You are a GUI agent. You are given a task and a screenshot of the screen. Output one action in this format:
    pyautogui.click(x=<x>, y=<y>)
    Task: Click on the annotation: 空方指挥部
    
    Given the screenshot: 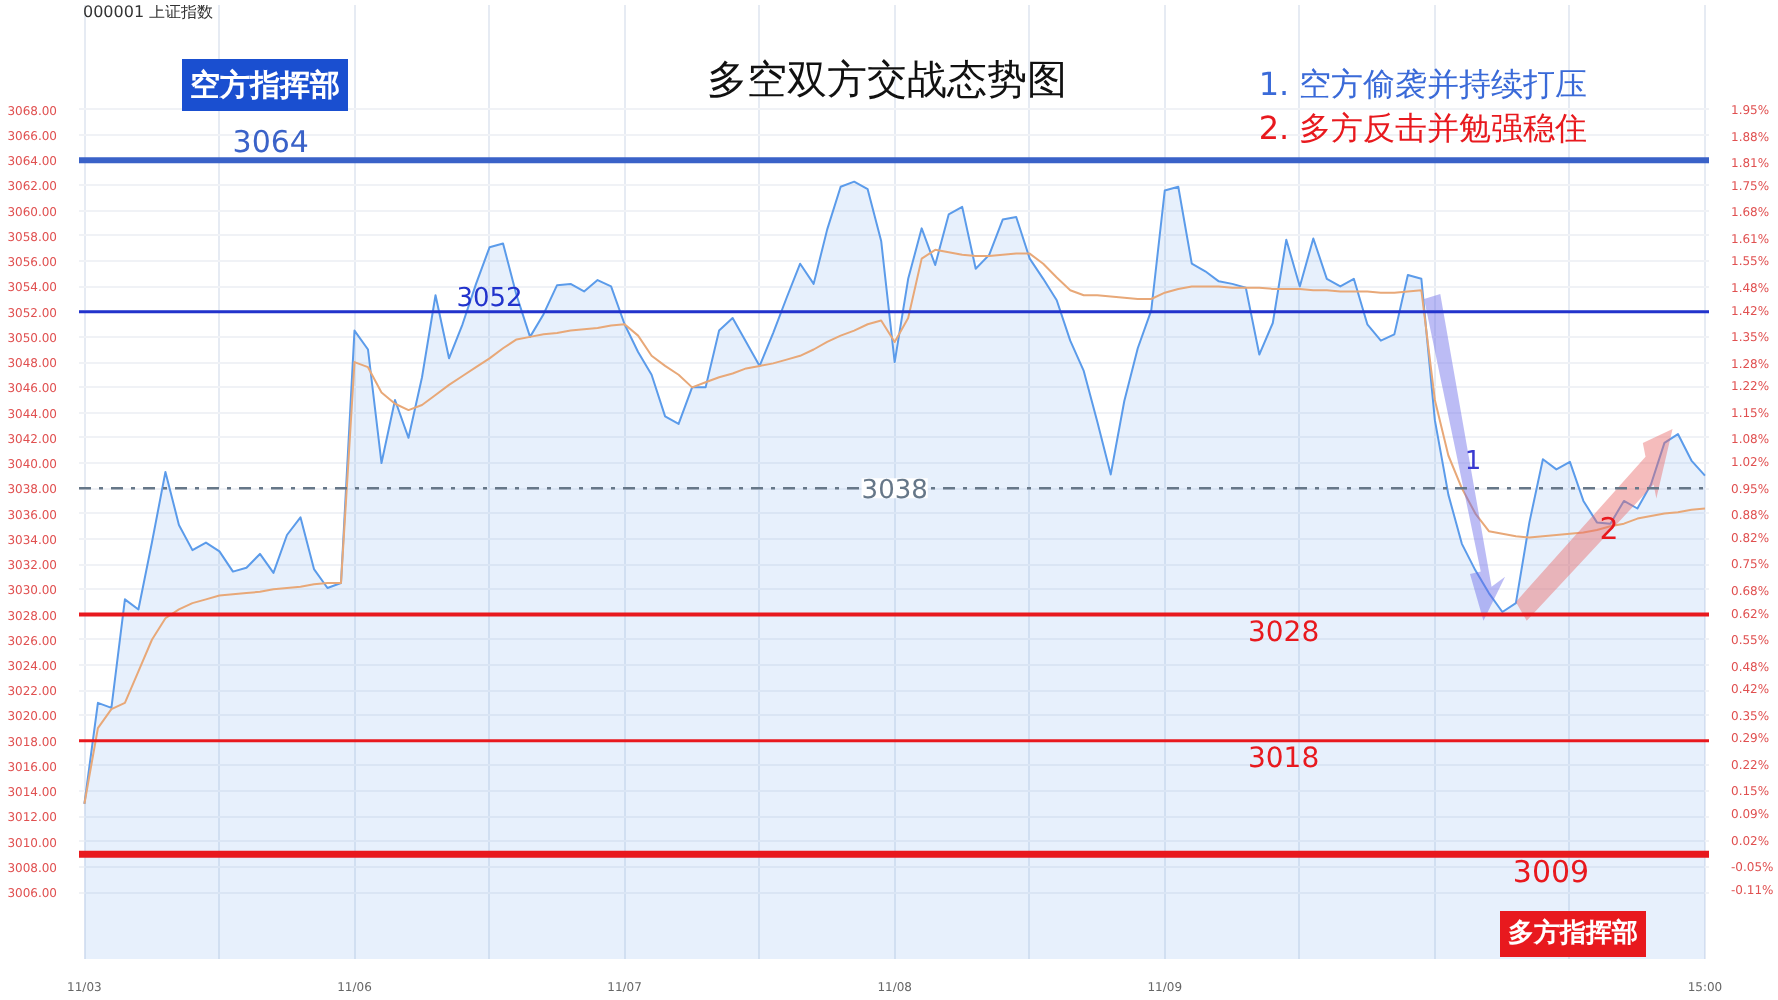 What is the action you would take?
    pyautogui.click(x=265, y=85)
    